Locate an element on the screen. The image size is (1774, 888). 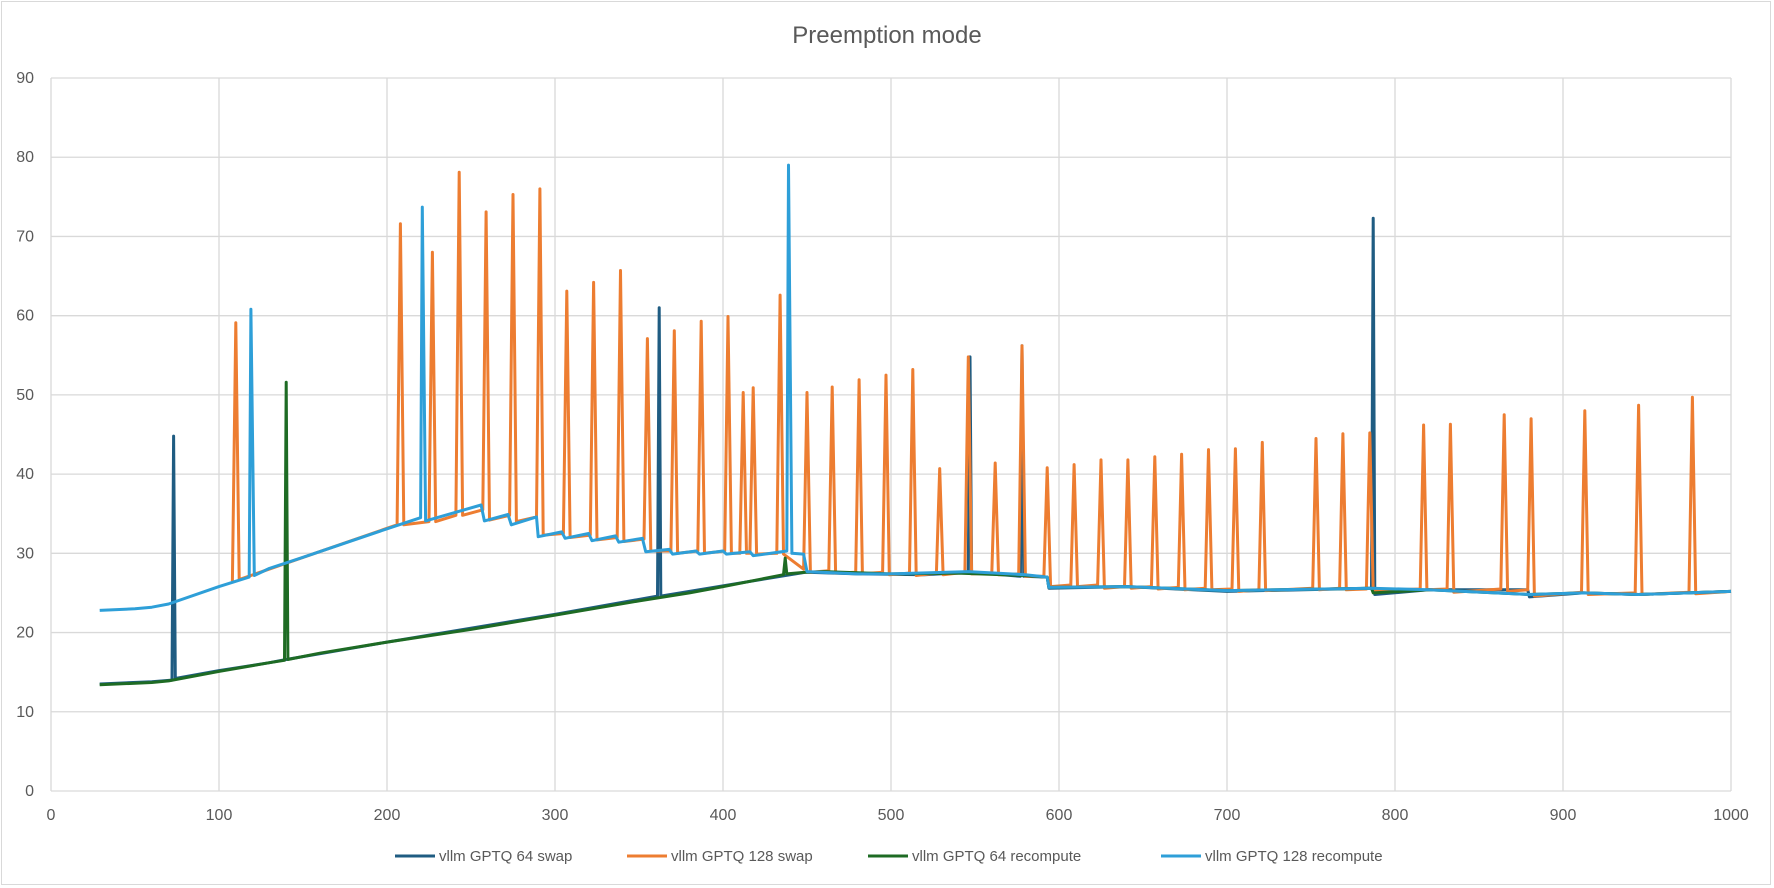
y-tick-label: 60 is located at coordinates (25, 316).